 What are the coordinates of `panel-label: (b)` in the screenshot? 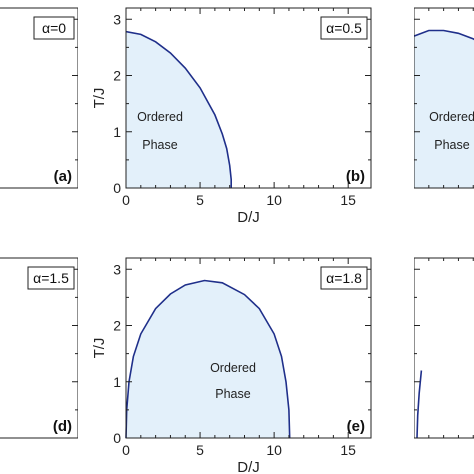 It's located at (355, 176).